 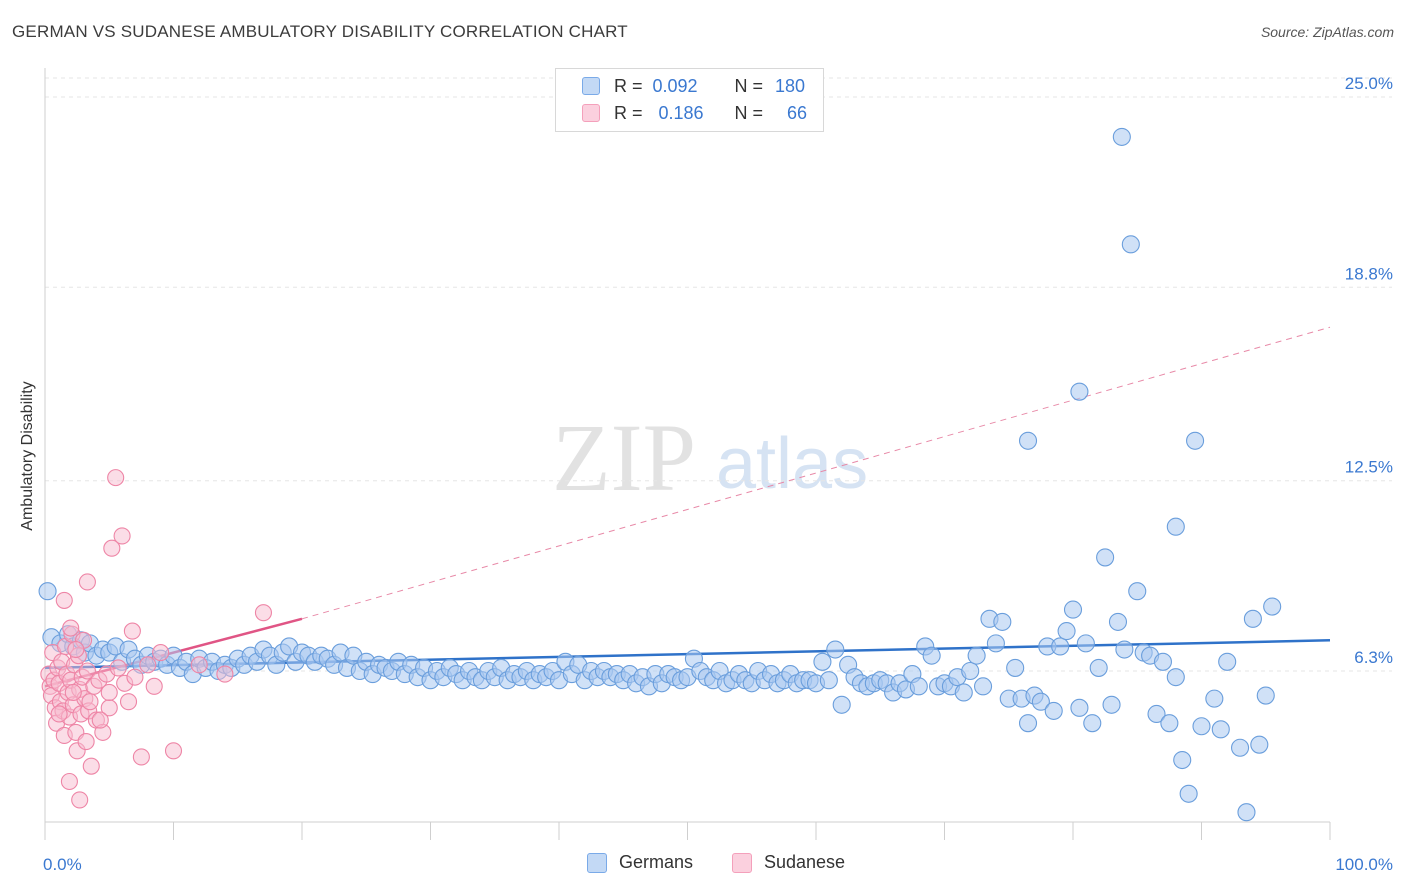 I want to click on watermark-atlas: atlas, so click(x=792, y=464).